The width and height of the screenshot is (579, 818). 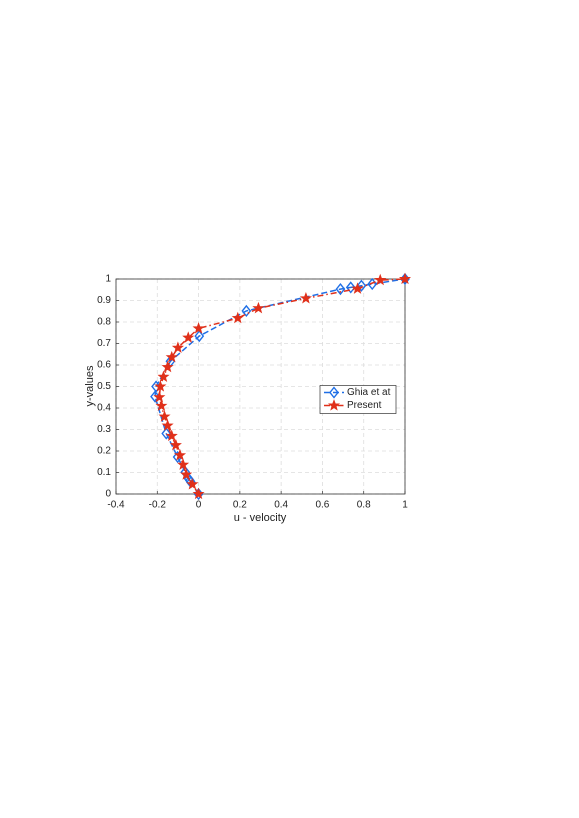 What do you see at coordinates (104, 322) in the screenshot?
I see `y-tick-label: 0.8` at bounding box center [104, 322].